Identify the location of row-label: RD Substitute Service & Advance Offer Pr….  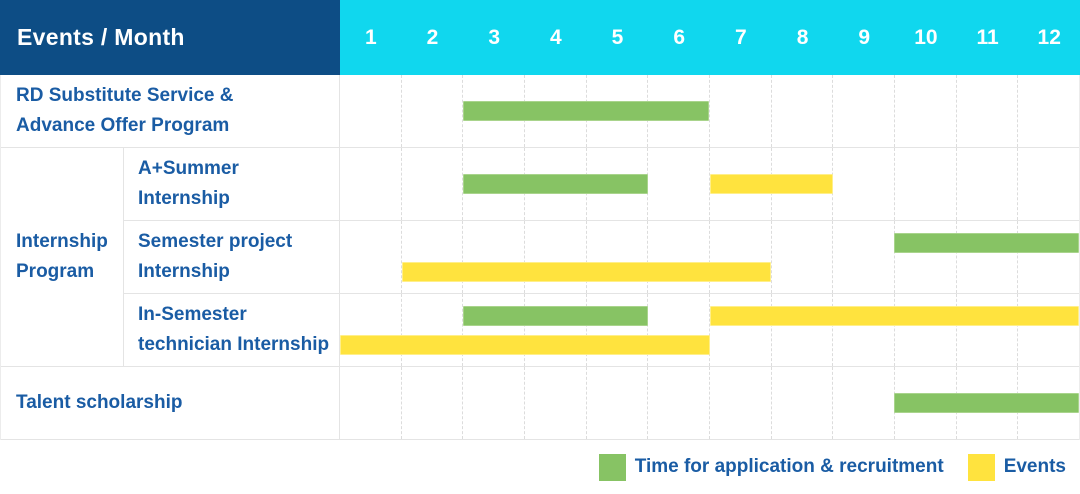
(170, 111).